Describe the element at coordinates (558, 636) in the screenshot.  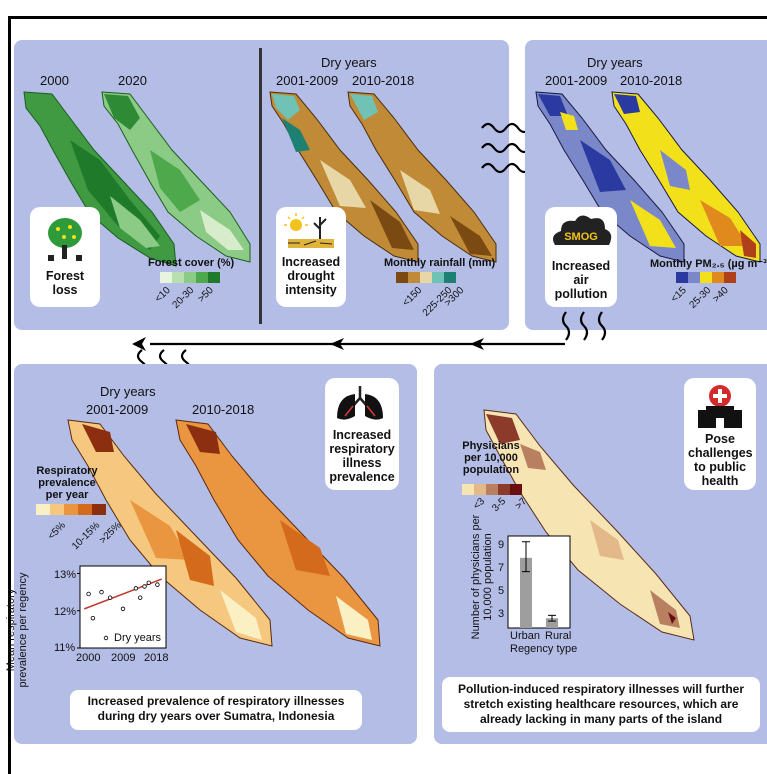
I see `bar-cat-rural: Rural` at that location.